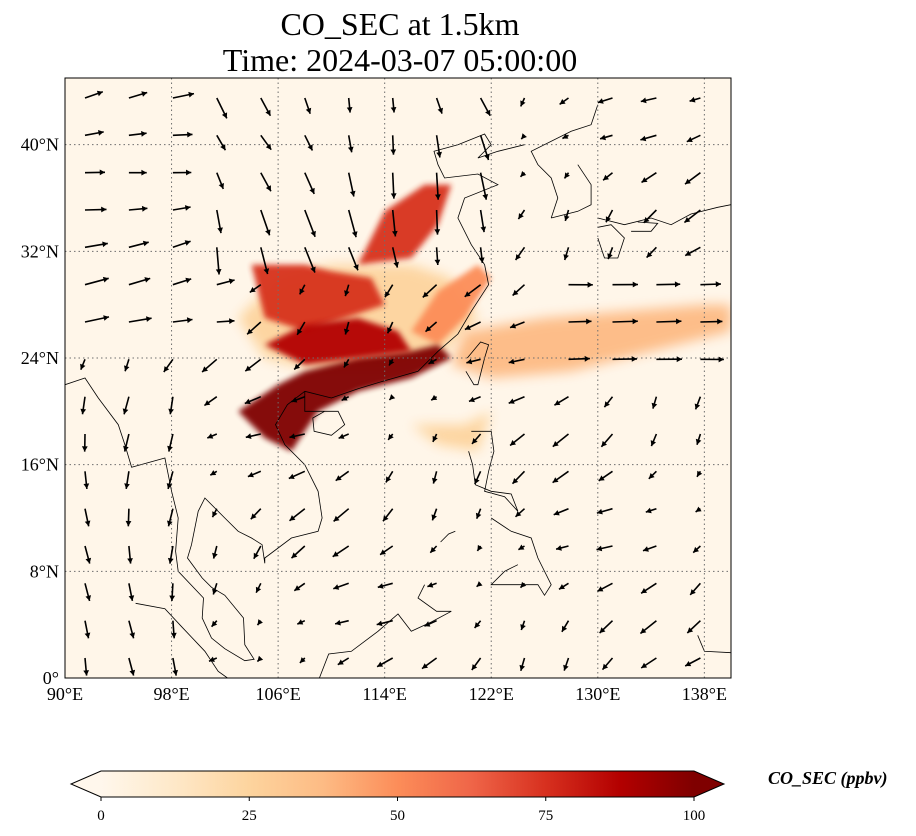 The height and width of the screenshot is (836, 916). What do you see at coordinates (704, 694) in the screenshot?
I see `lon-tick-label: 138°E` at bounding box center [704, 694].